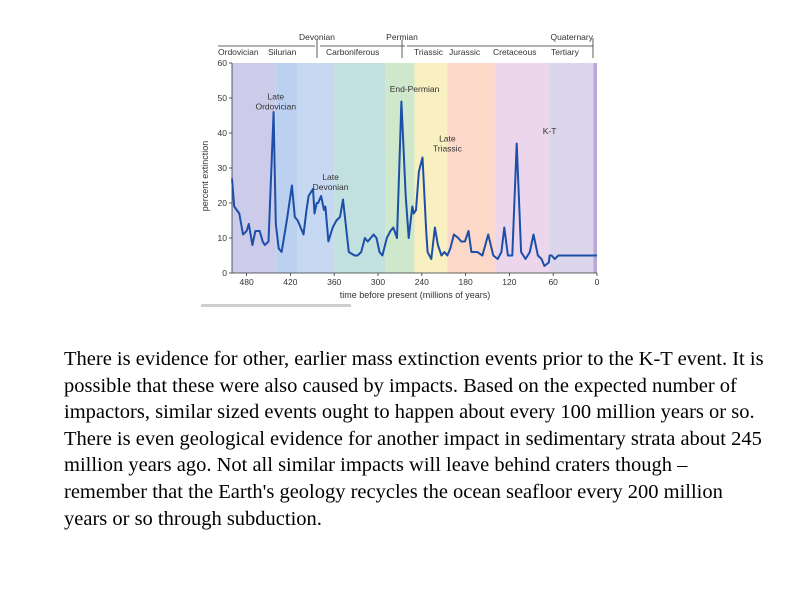  I want to click on annotation-0: Late Ordovician, so click(275, 102).